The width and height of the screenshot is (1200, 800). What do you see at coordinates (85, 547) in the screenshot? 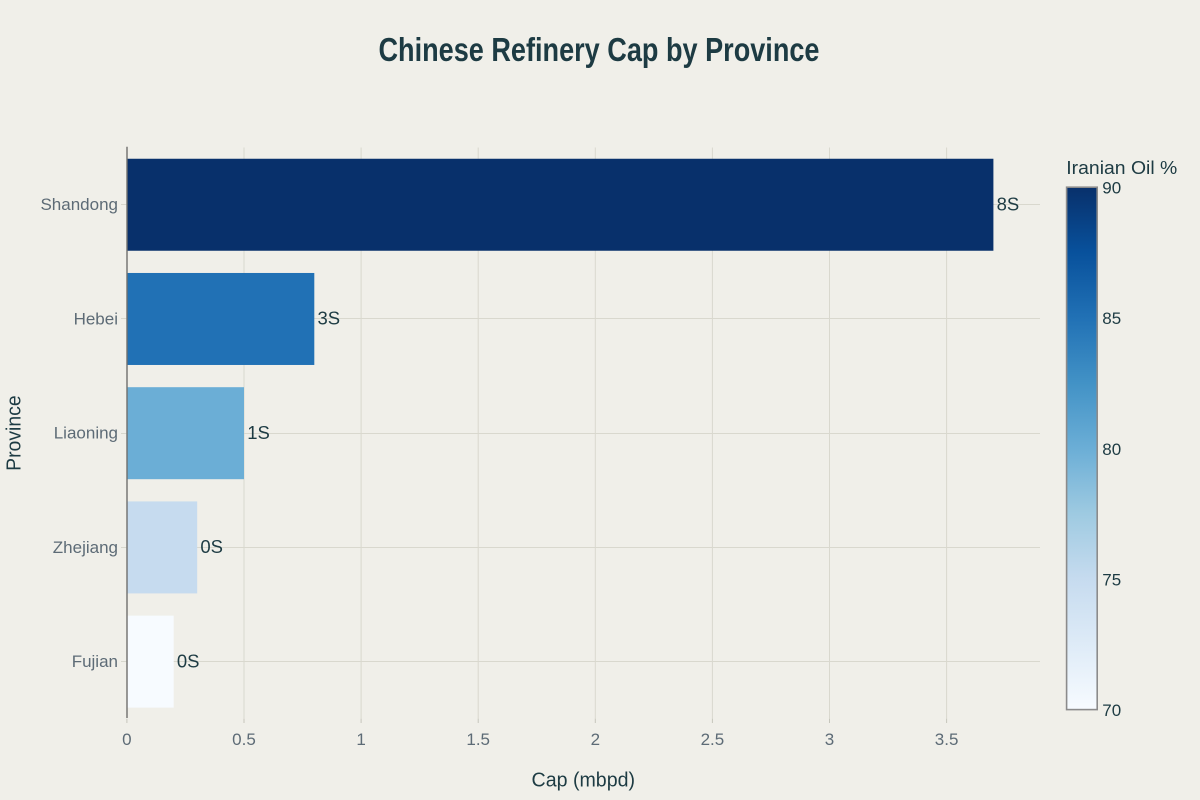
I see `svg-text: Zhejiang` at bounding box center [85, 547].